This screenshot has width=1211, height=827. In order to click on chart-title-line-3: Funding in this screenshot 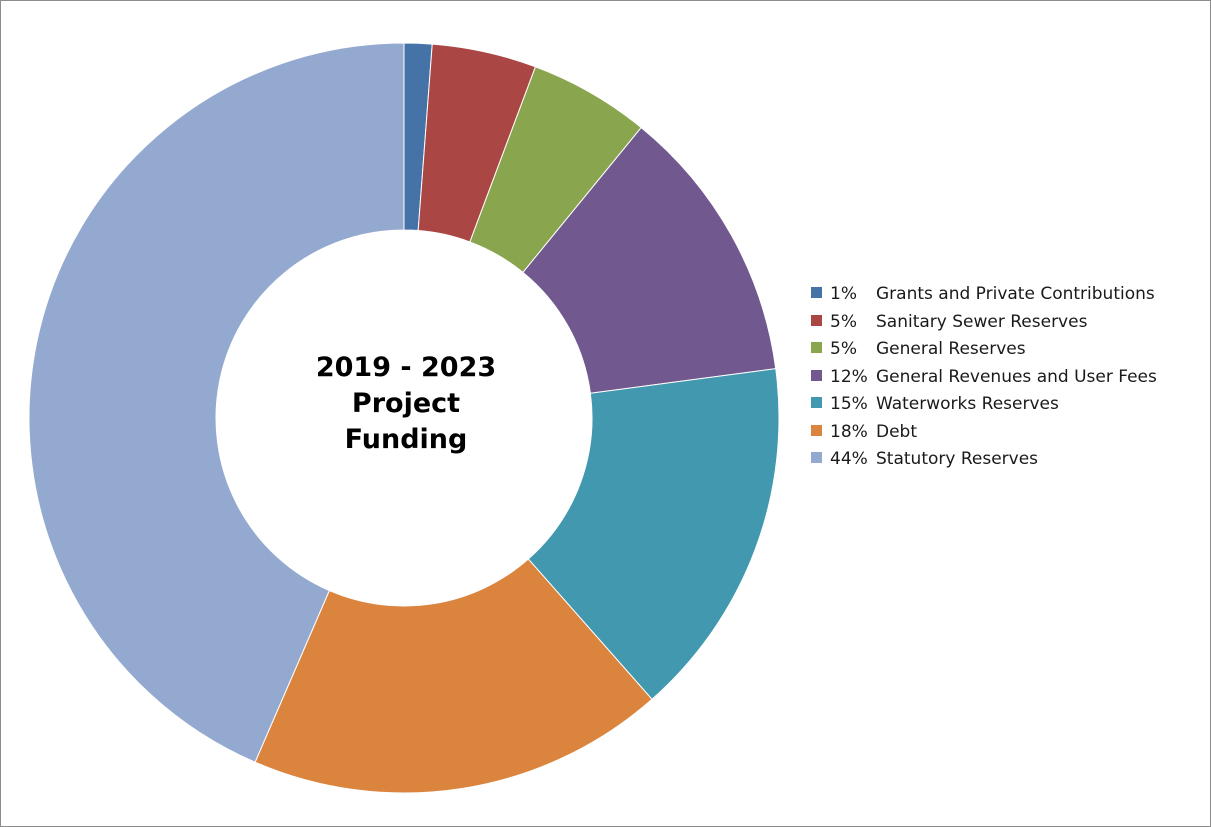, I will do `click(406, 439)`.